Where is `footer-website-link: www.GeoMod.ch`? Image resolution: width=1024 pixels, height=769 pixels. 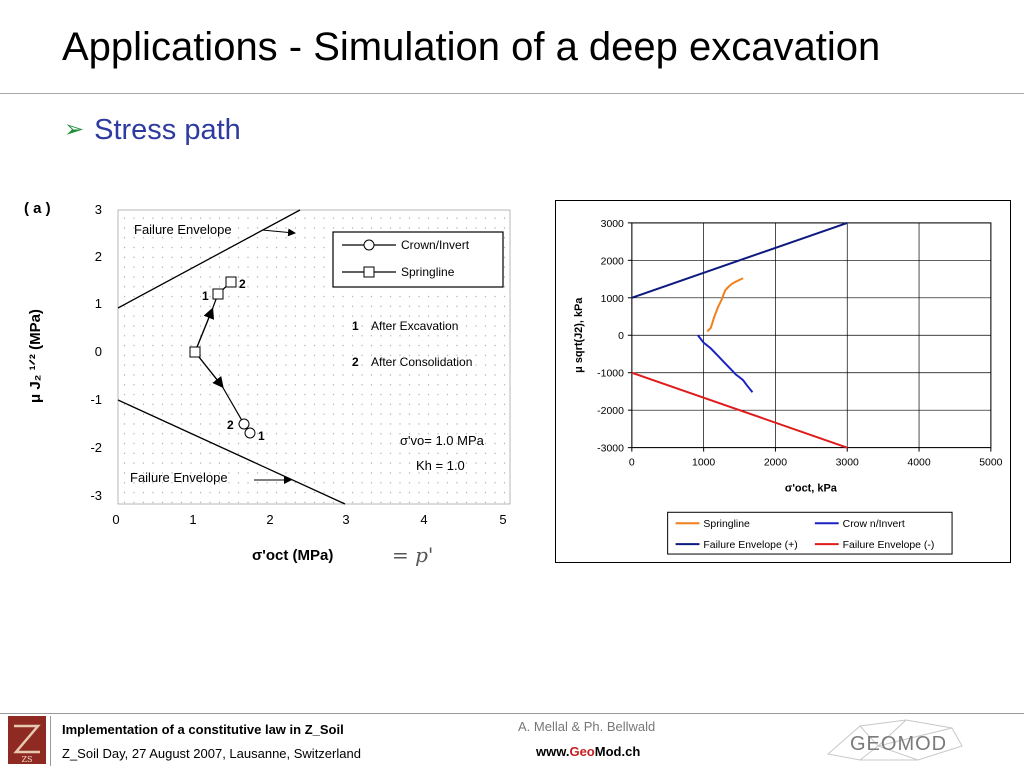 footer-website-link: www.GeoMod.ch is located at coordinates (588, 751).